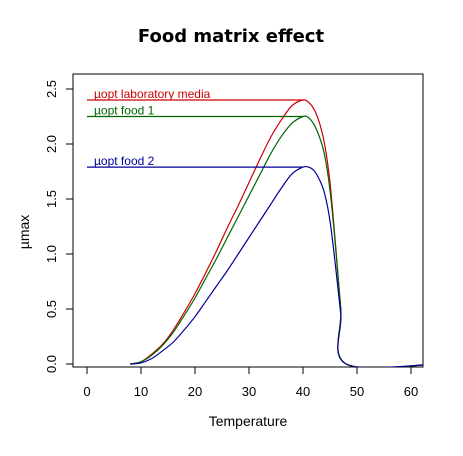 The width and height of the screenshot is (463, 456). Describe the element at coordinates (124, 111) in the screenshot. I see `series-label-2: µopt food 1` at that location.